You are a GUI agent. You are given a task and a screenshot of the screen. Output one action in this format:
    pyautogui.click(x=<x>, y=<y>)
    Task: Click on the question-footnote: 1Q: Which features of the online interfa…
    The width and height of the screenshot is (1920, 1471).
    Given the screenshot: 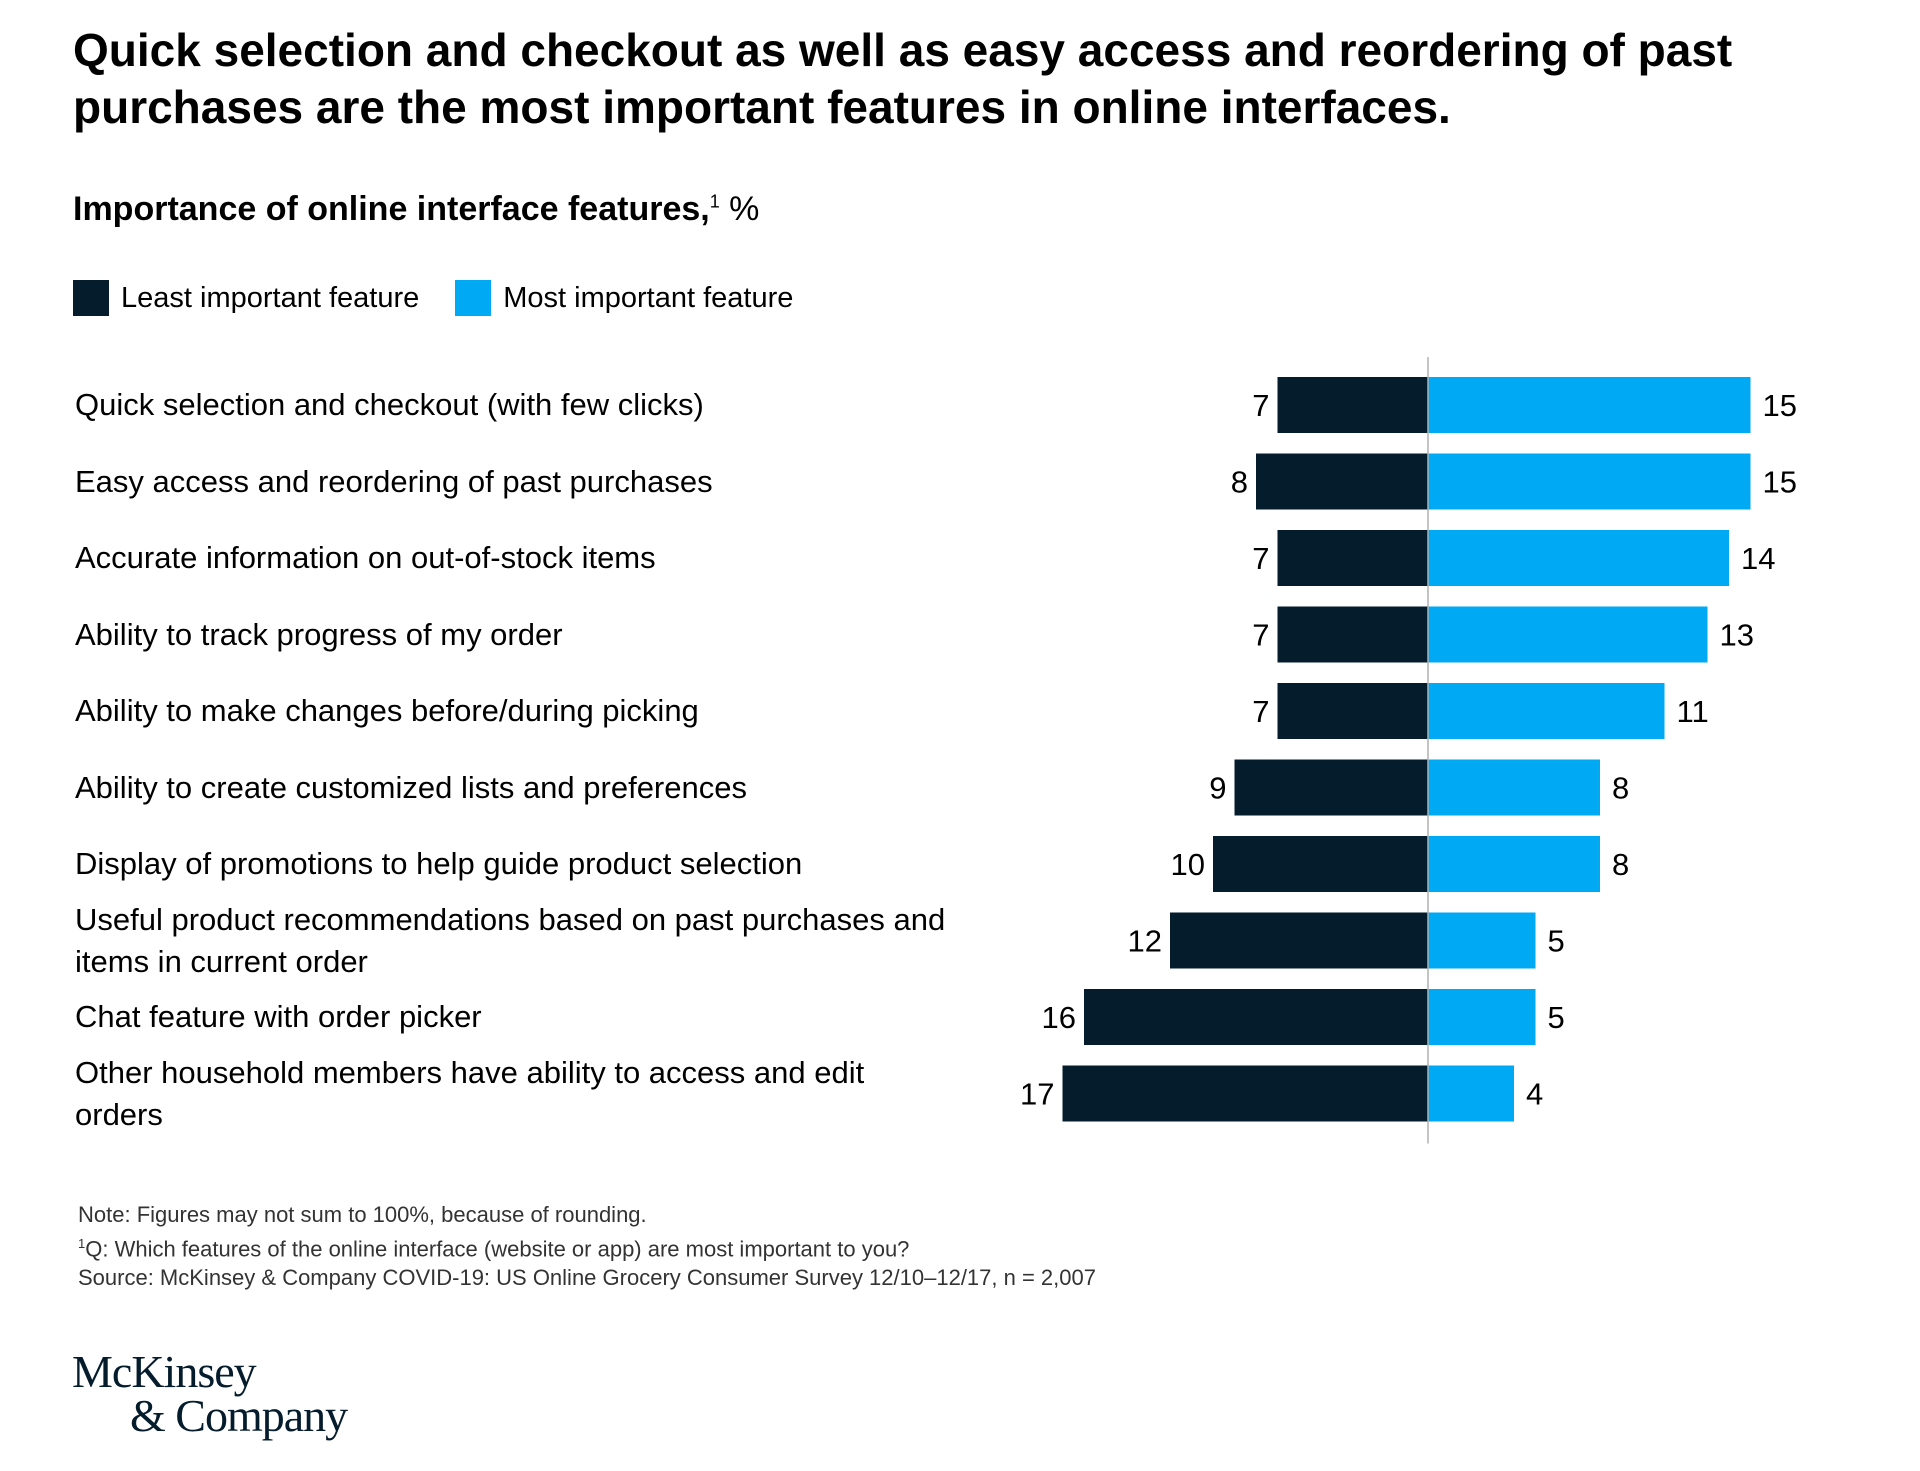 What is the action you would take?
    pyautogui.click(x=587, y=1246)
    